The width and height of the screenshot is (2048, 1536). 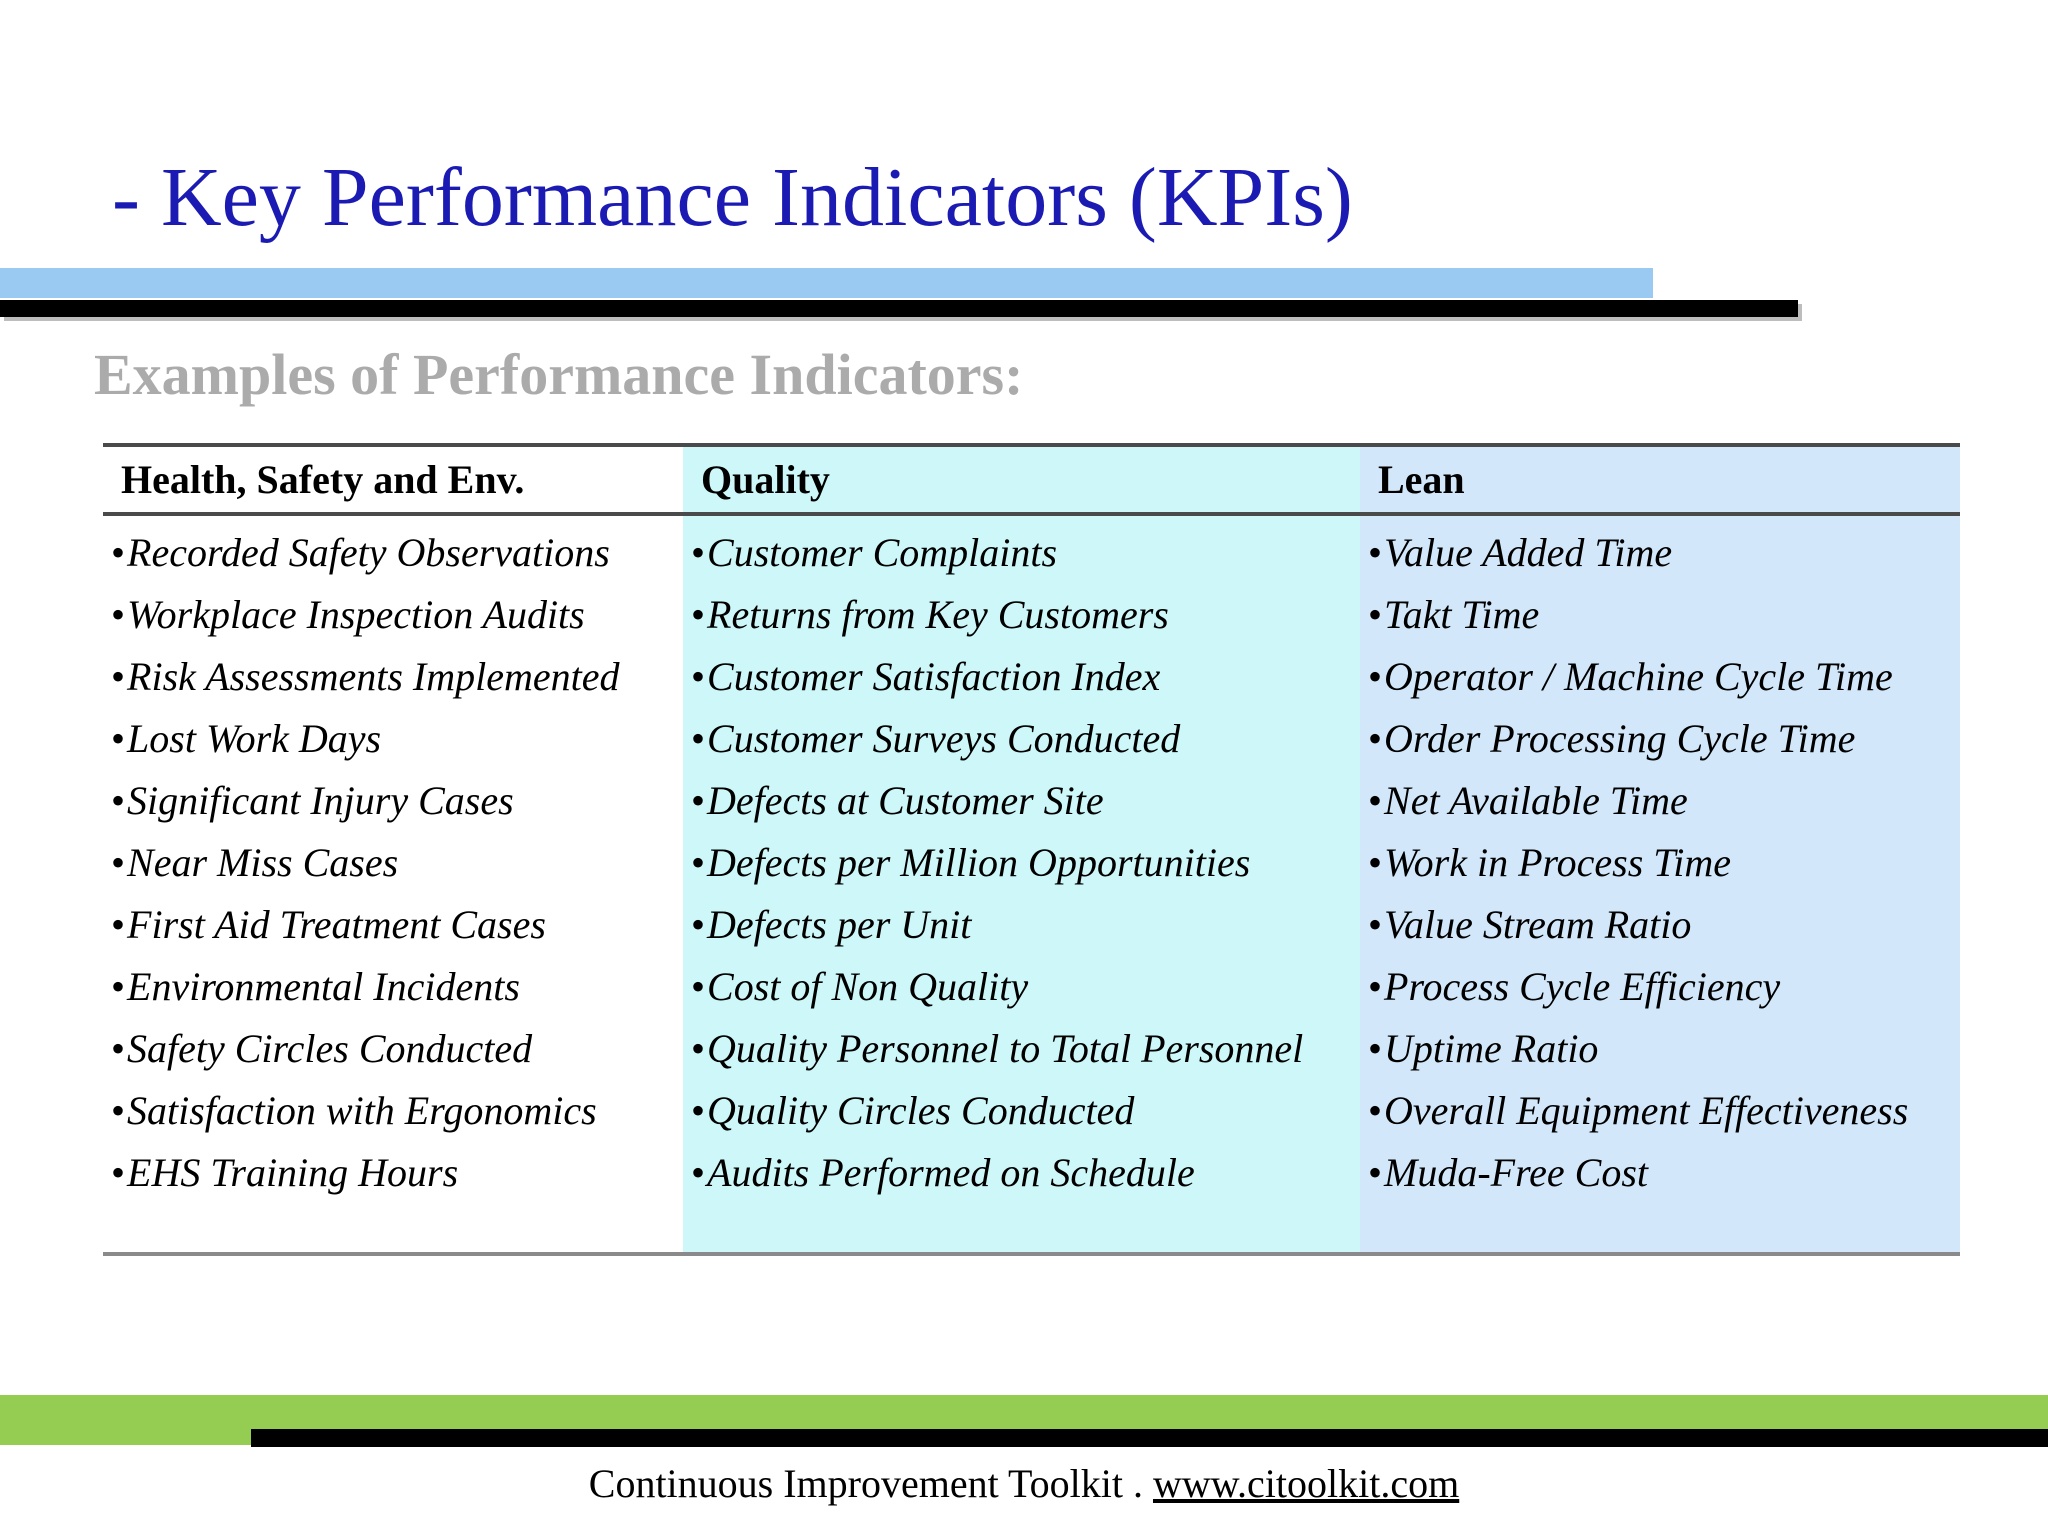 I want to click on footer-brand-text: Continuous Improvement Toolkit, so click(x=855, y=1483).